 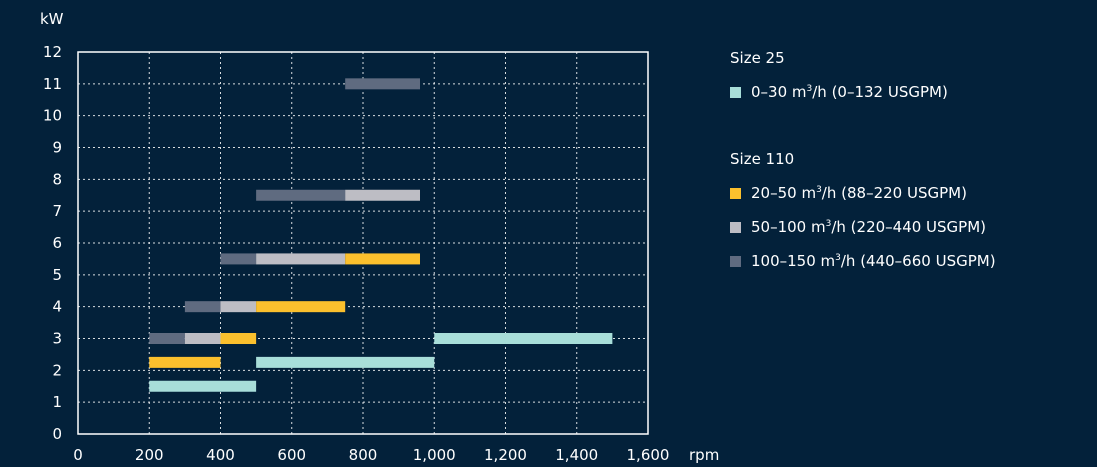 What do you see at coordinates (363, 455) in the screenshot?
I see `x-tick-label: 800` at bounding box center [363, 455].